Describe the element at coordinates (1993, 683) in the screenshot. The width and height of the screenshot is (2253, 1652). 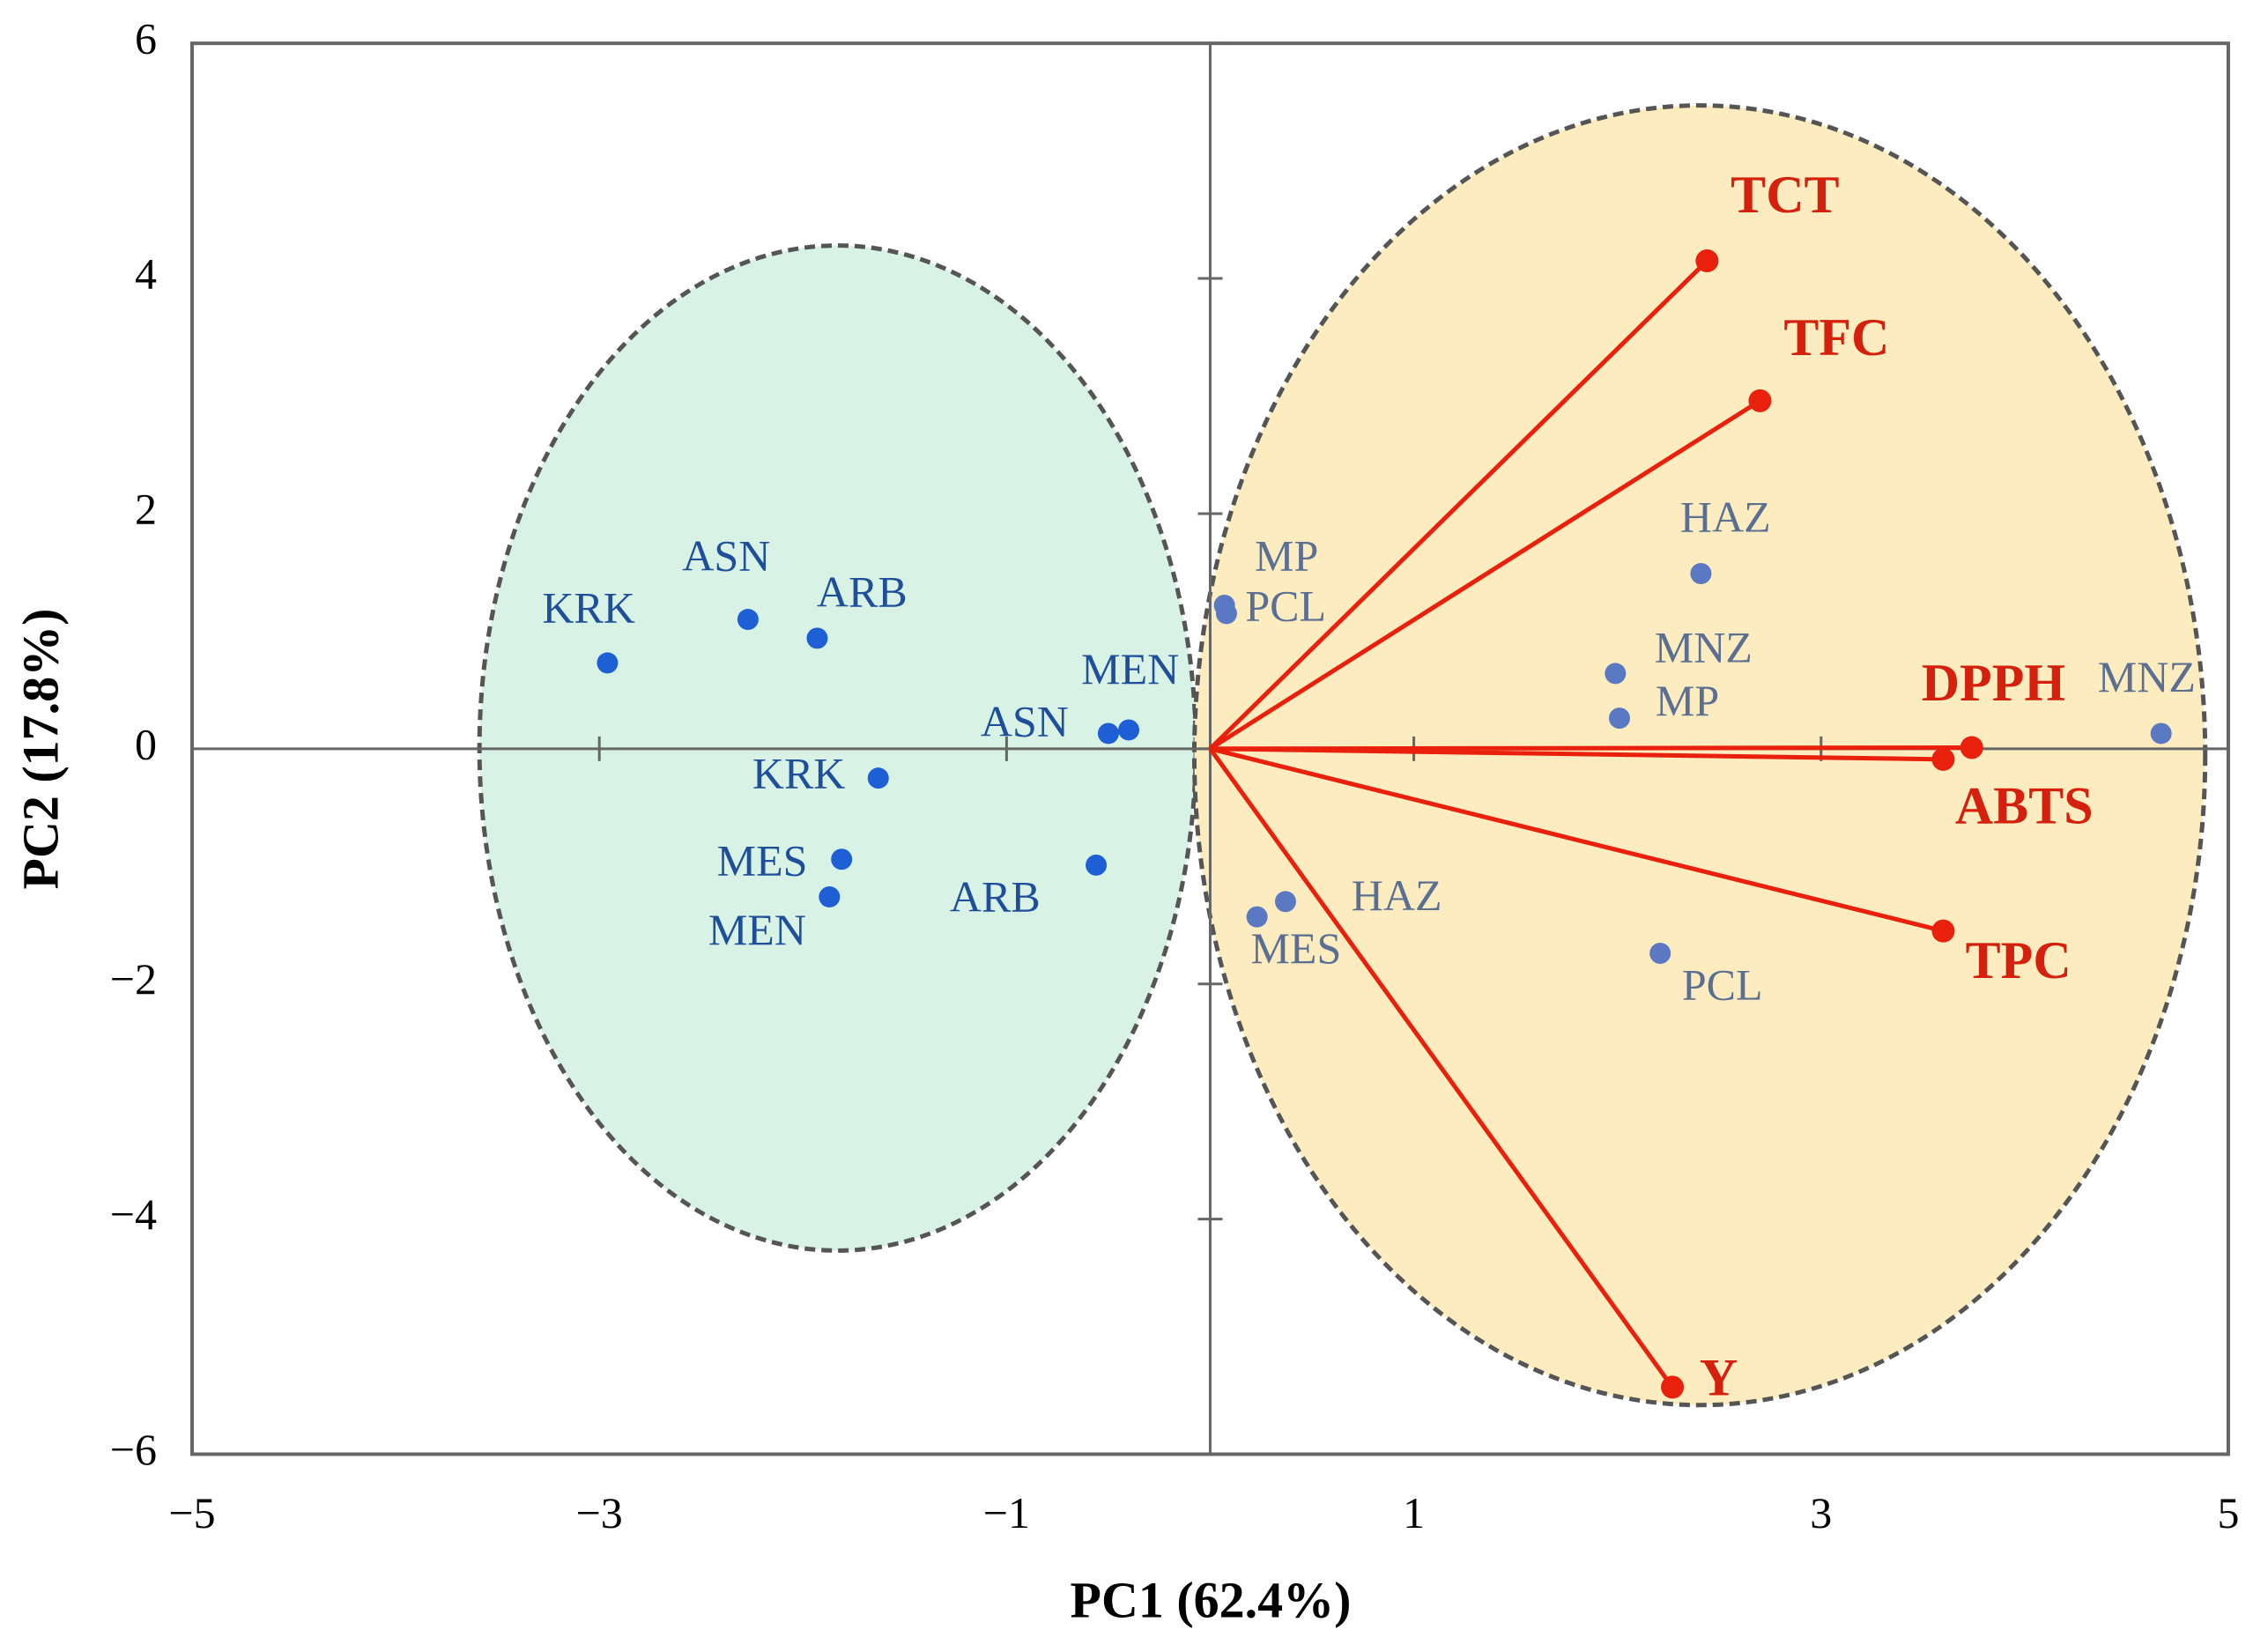
I see `loading-label: DPPH` at that location.